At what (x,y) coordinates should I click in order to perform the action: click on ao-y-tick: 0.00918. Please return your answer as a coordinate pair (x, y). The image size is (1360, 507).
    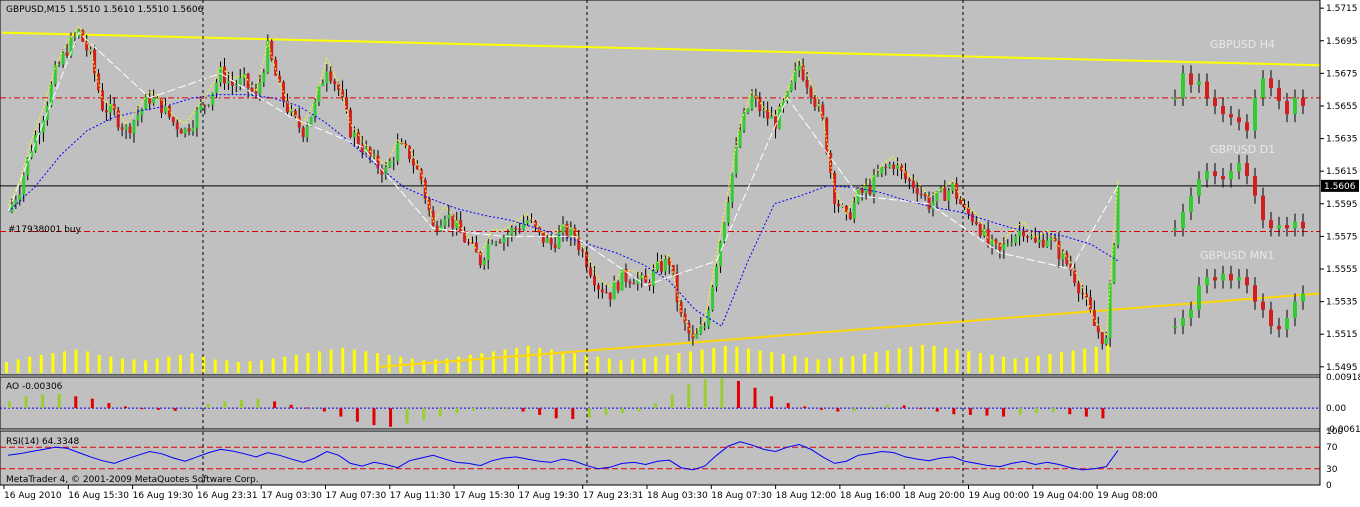
    Looking at the image, I should click on (1343, 378).